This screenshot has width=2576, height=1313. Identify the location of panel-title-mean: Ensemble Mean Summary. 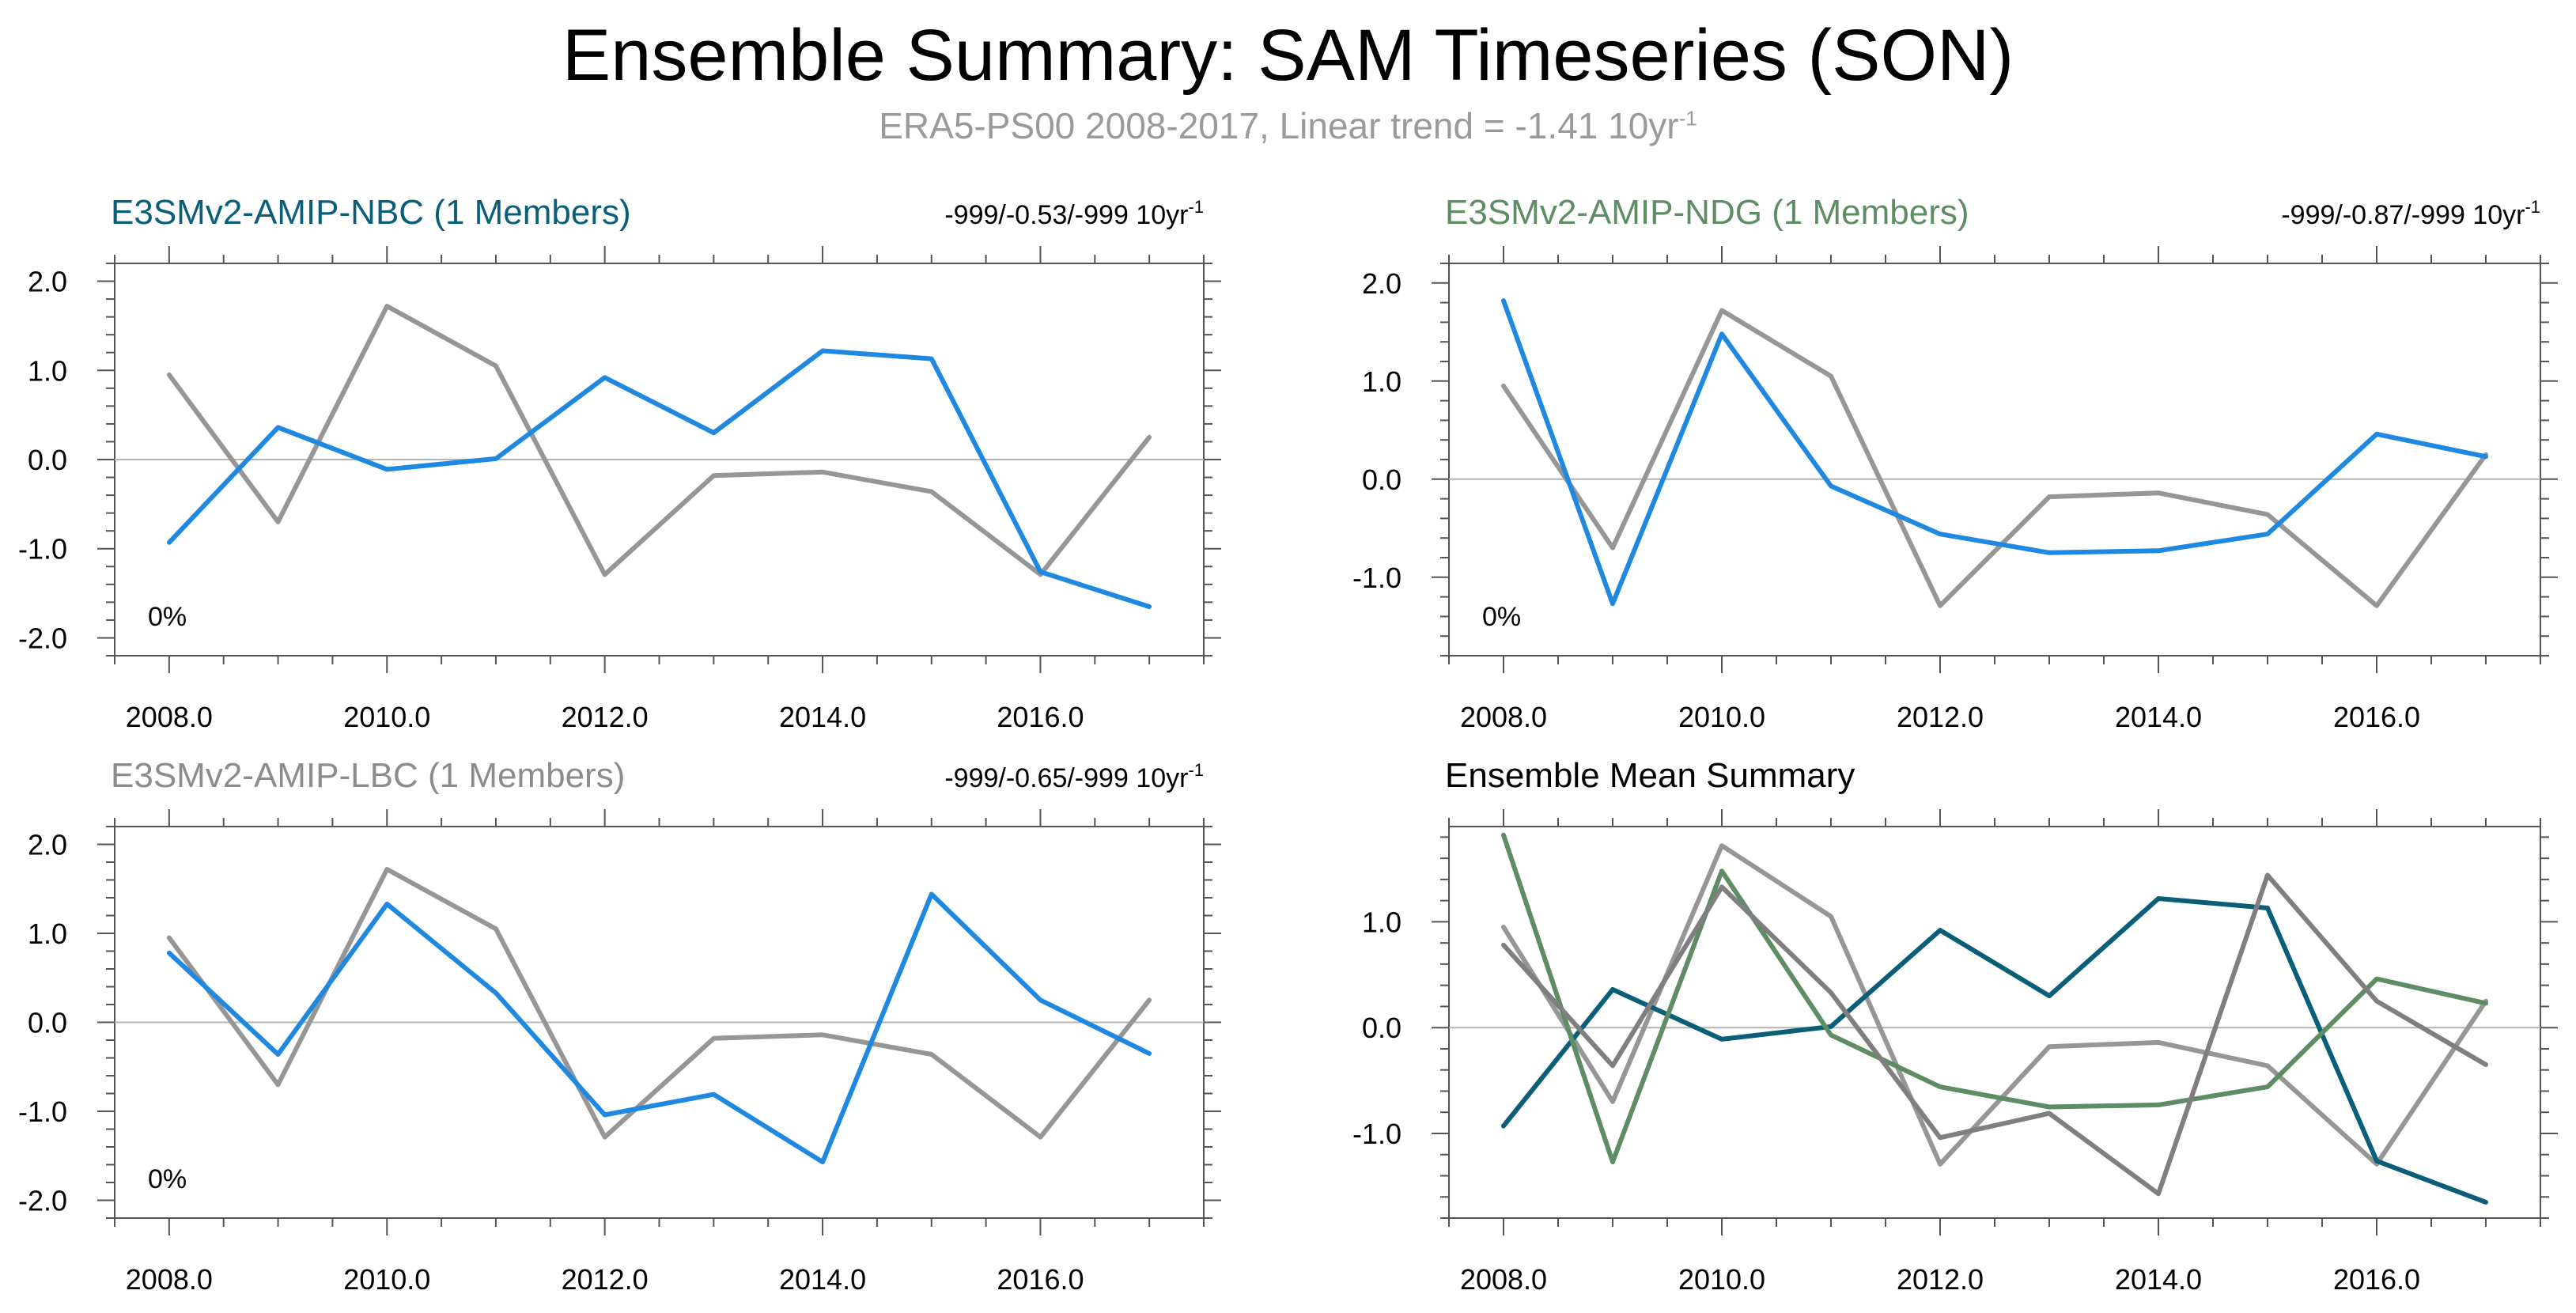
(1650, 775).